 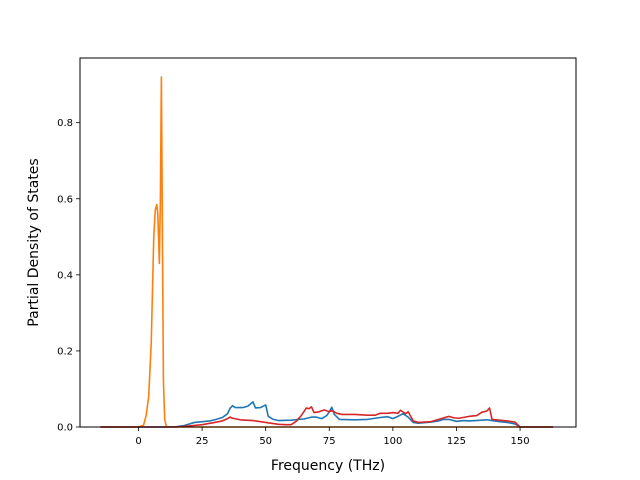 What do you see at coordinates (65, 351) in the screenshot?
I see `y-tick-label: 0.2` at bounding box center [65, 351].